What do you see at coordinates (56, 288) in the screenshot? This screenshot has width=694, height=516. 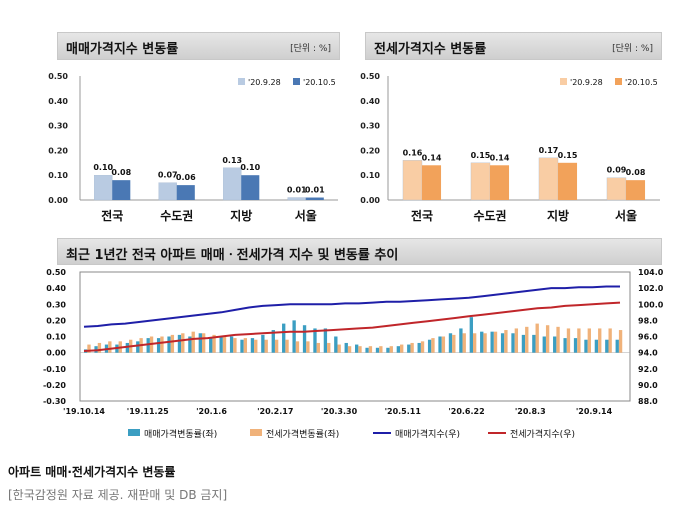 I see `left-y-tick-label: 0.40` at bounding box center [56, 288].